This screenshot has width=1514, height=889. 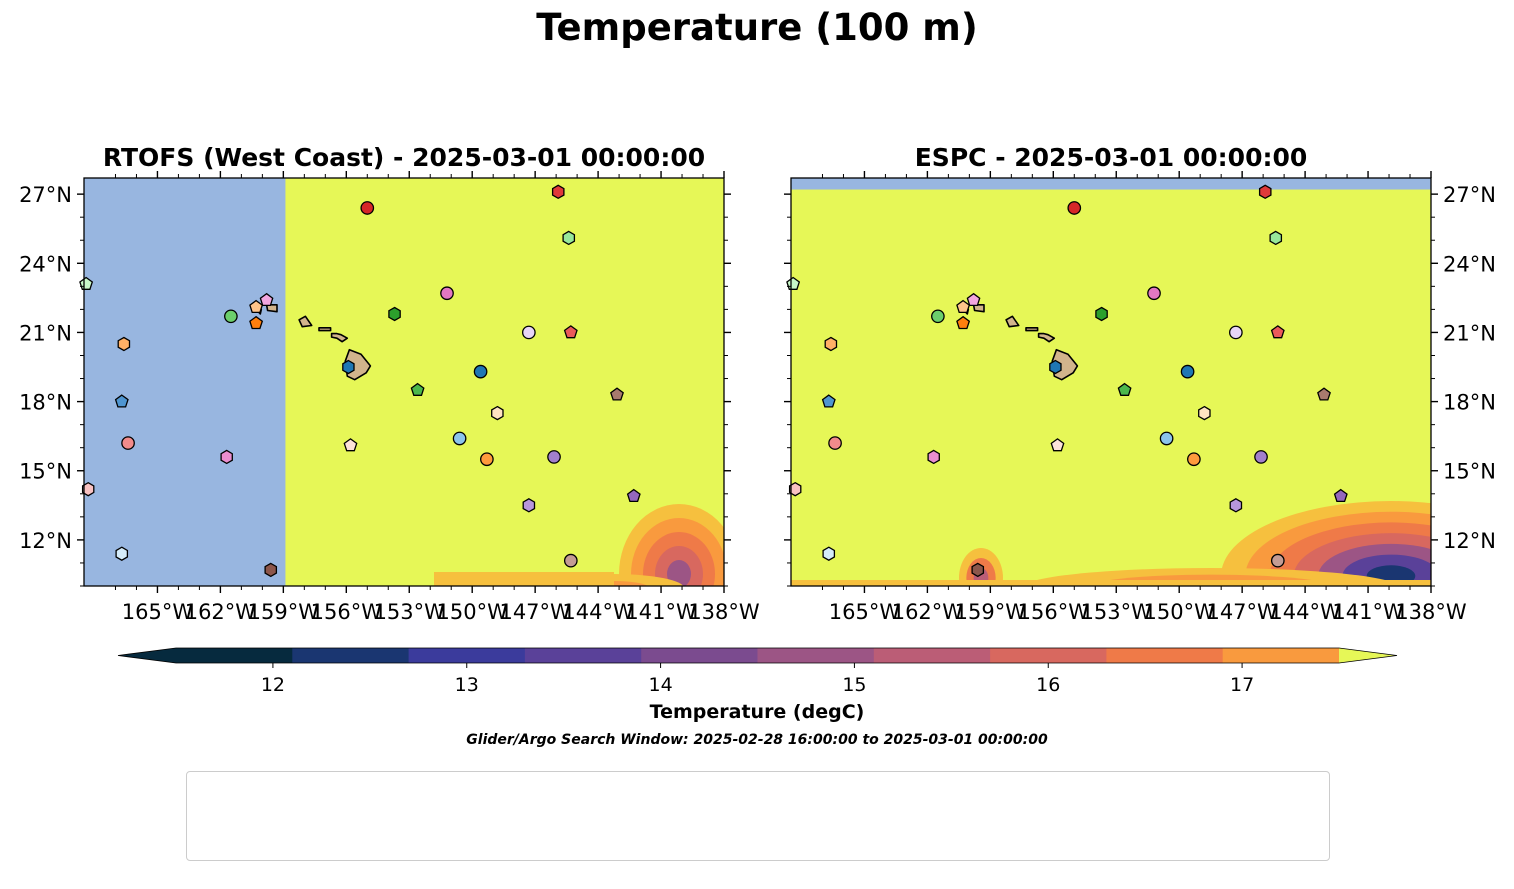 What do you see at coordinates (1242, 685) in the screenshot?
I see `colorbar-tick-label: 17` at bounding box center [1242, 685].